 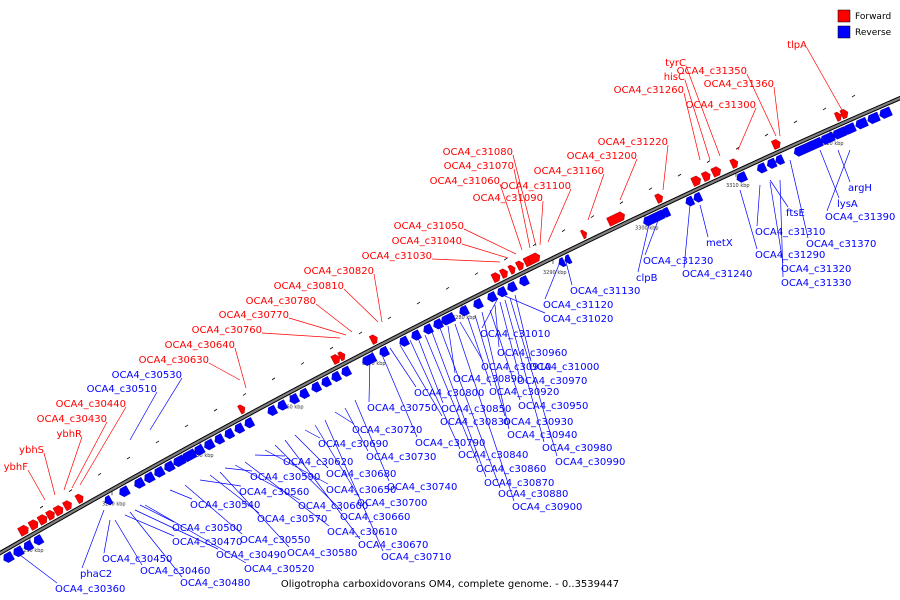 What do you see at coordinates (16, 467) in the screenshot?
I see `gene-label: ybhF` at bounding box center [16, 467].